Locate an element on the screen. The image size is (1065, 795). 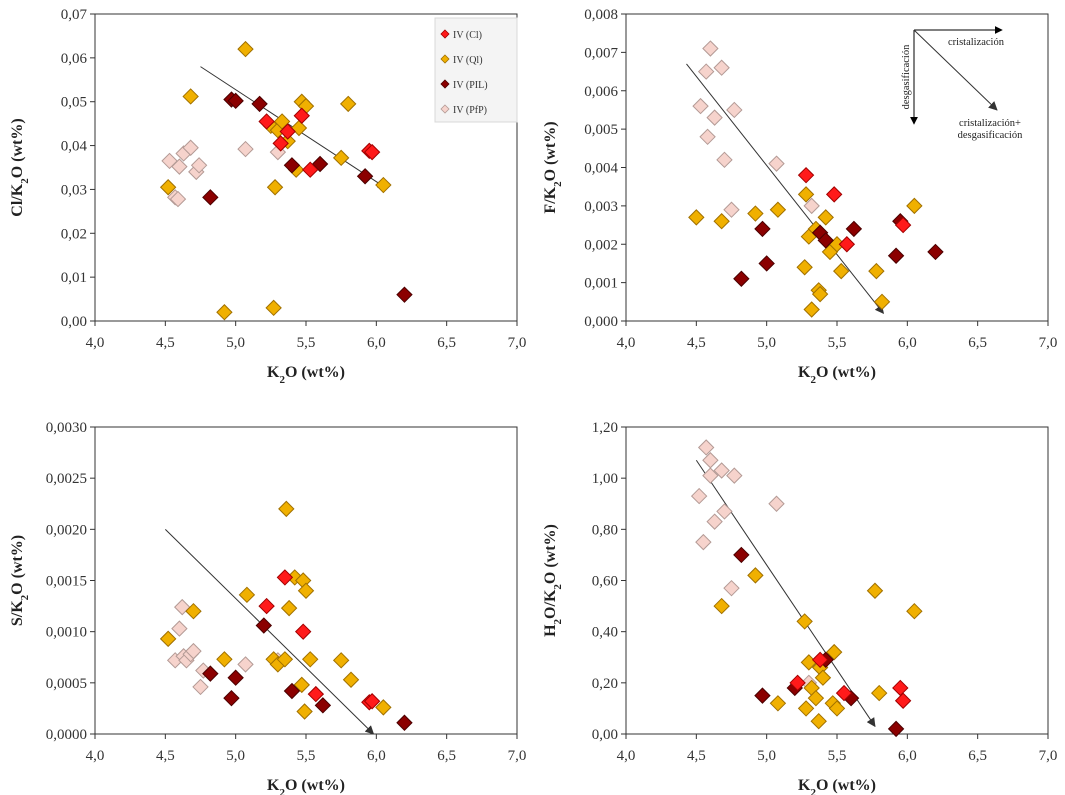
combined-label-line2: desgasificación is located at coordinates (990, 135).